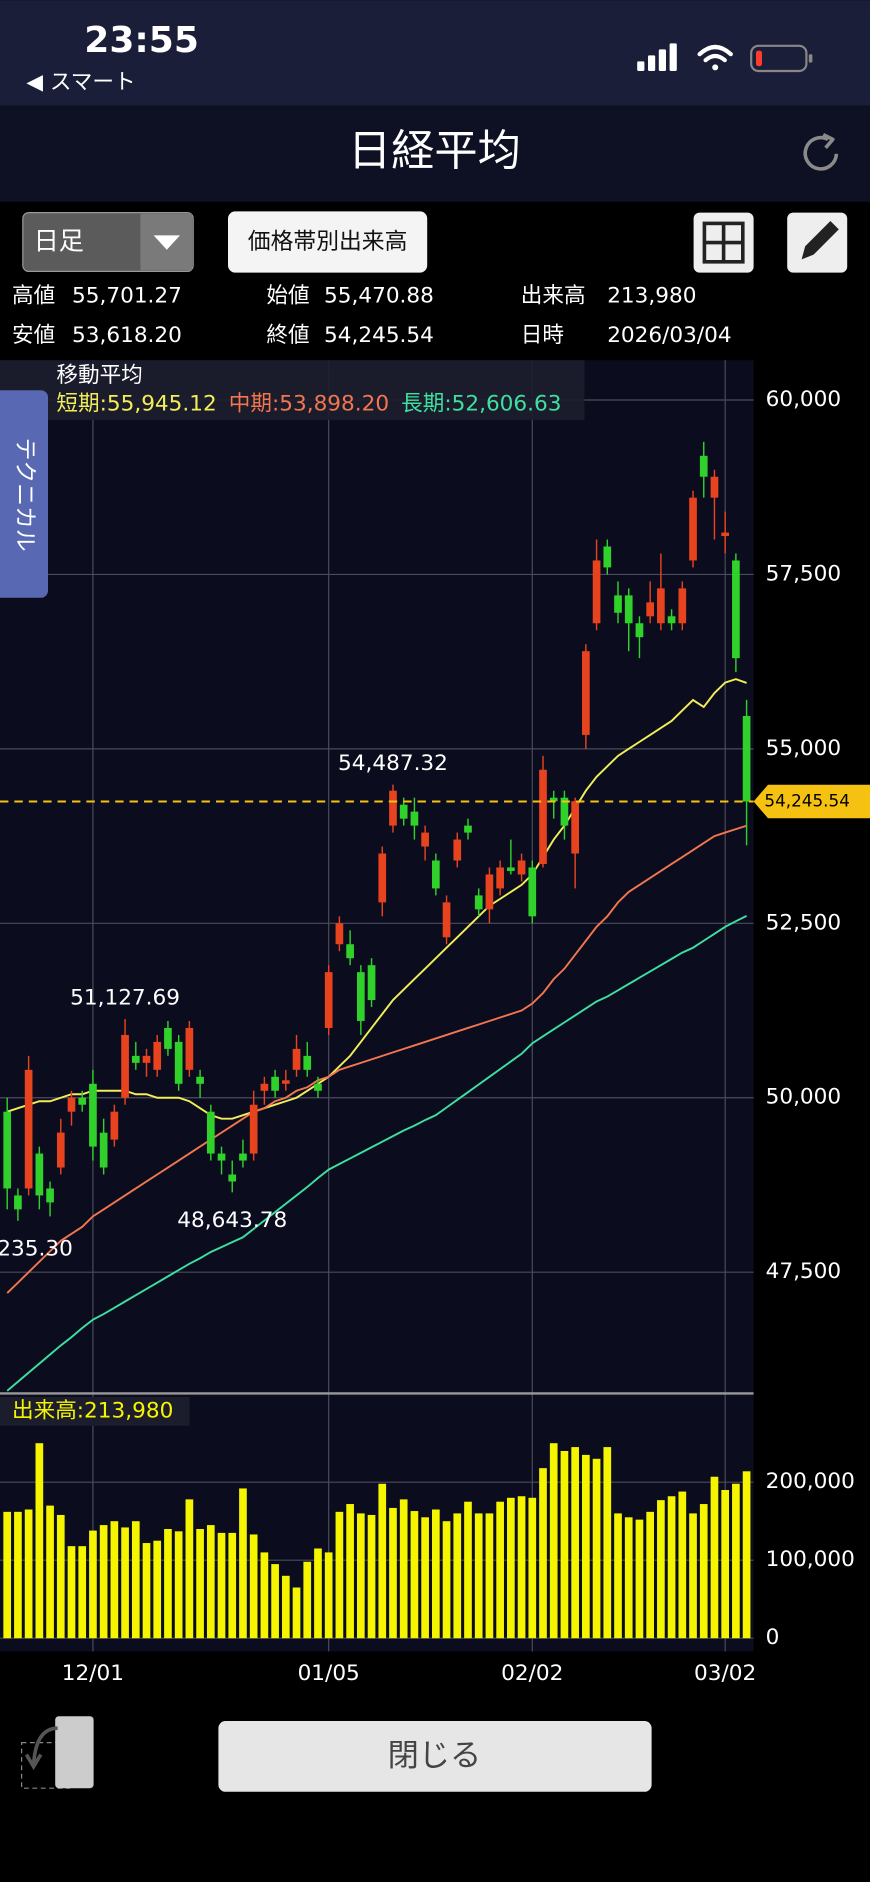 Image resolution: width=870 pixels, height=1882 pixels. I want to click on volume-legend-box, so click(95, 1411).